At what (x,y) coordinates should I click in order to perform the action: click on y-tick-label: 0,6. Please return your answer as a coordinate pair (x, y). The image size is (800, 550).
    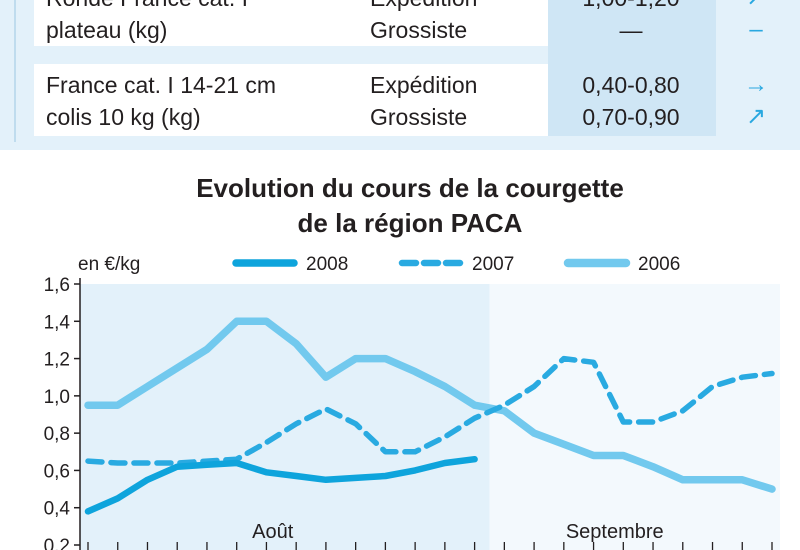
    Looking at the image, I should click on (57, 471).